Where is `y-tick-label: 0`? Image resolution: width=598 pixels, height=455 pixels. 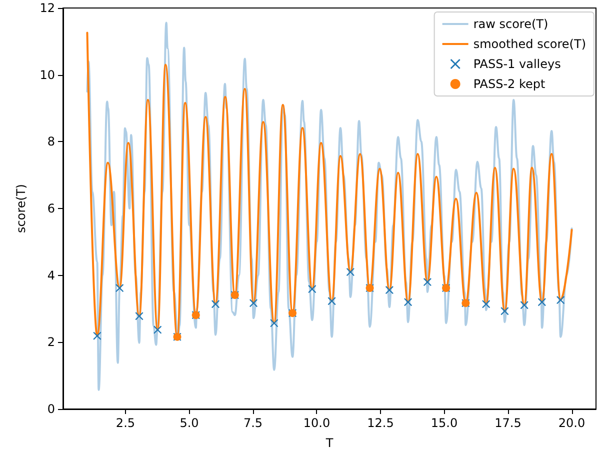 y-tick-label: 0 is located at coordinates (51, 409).